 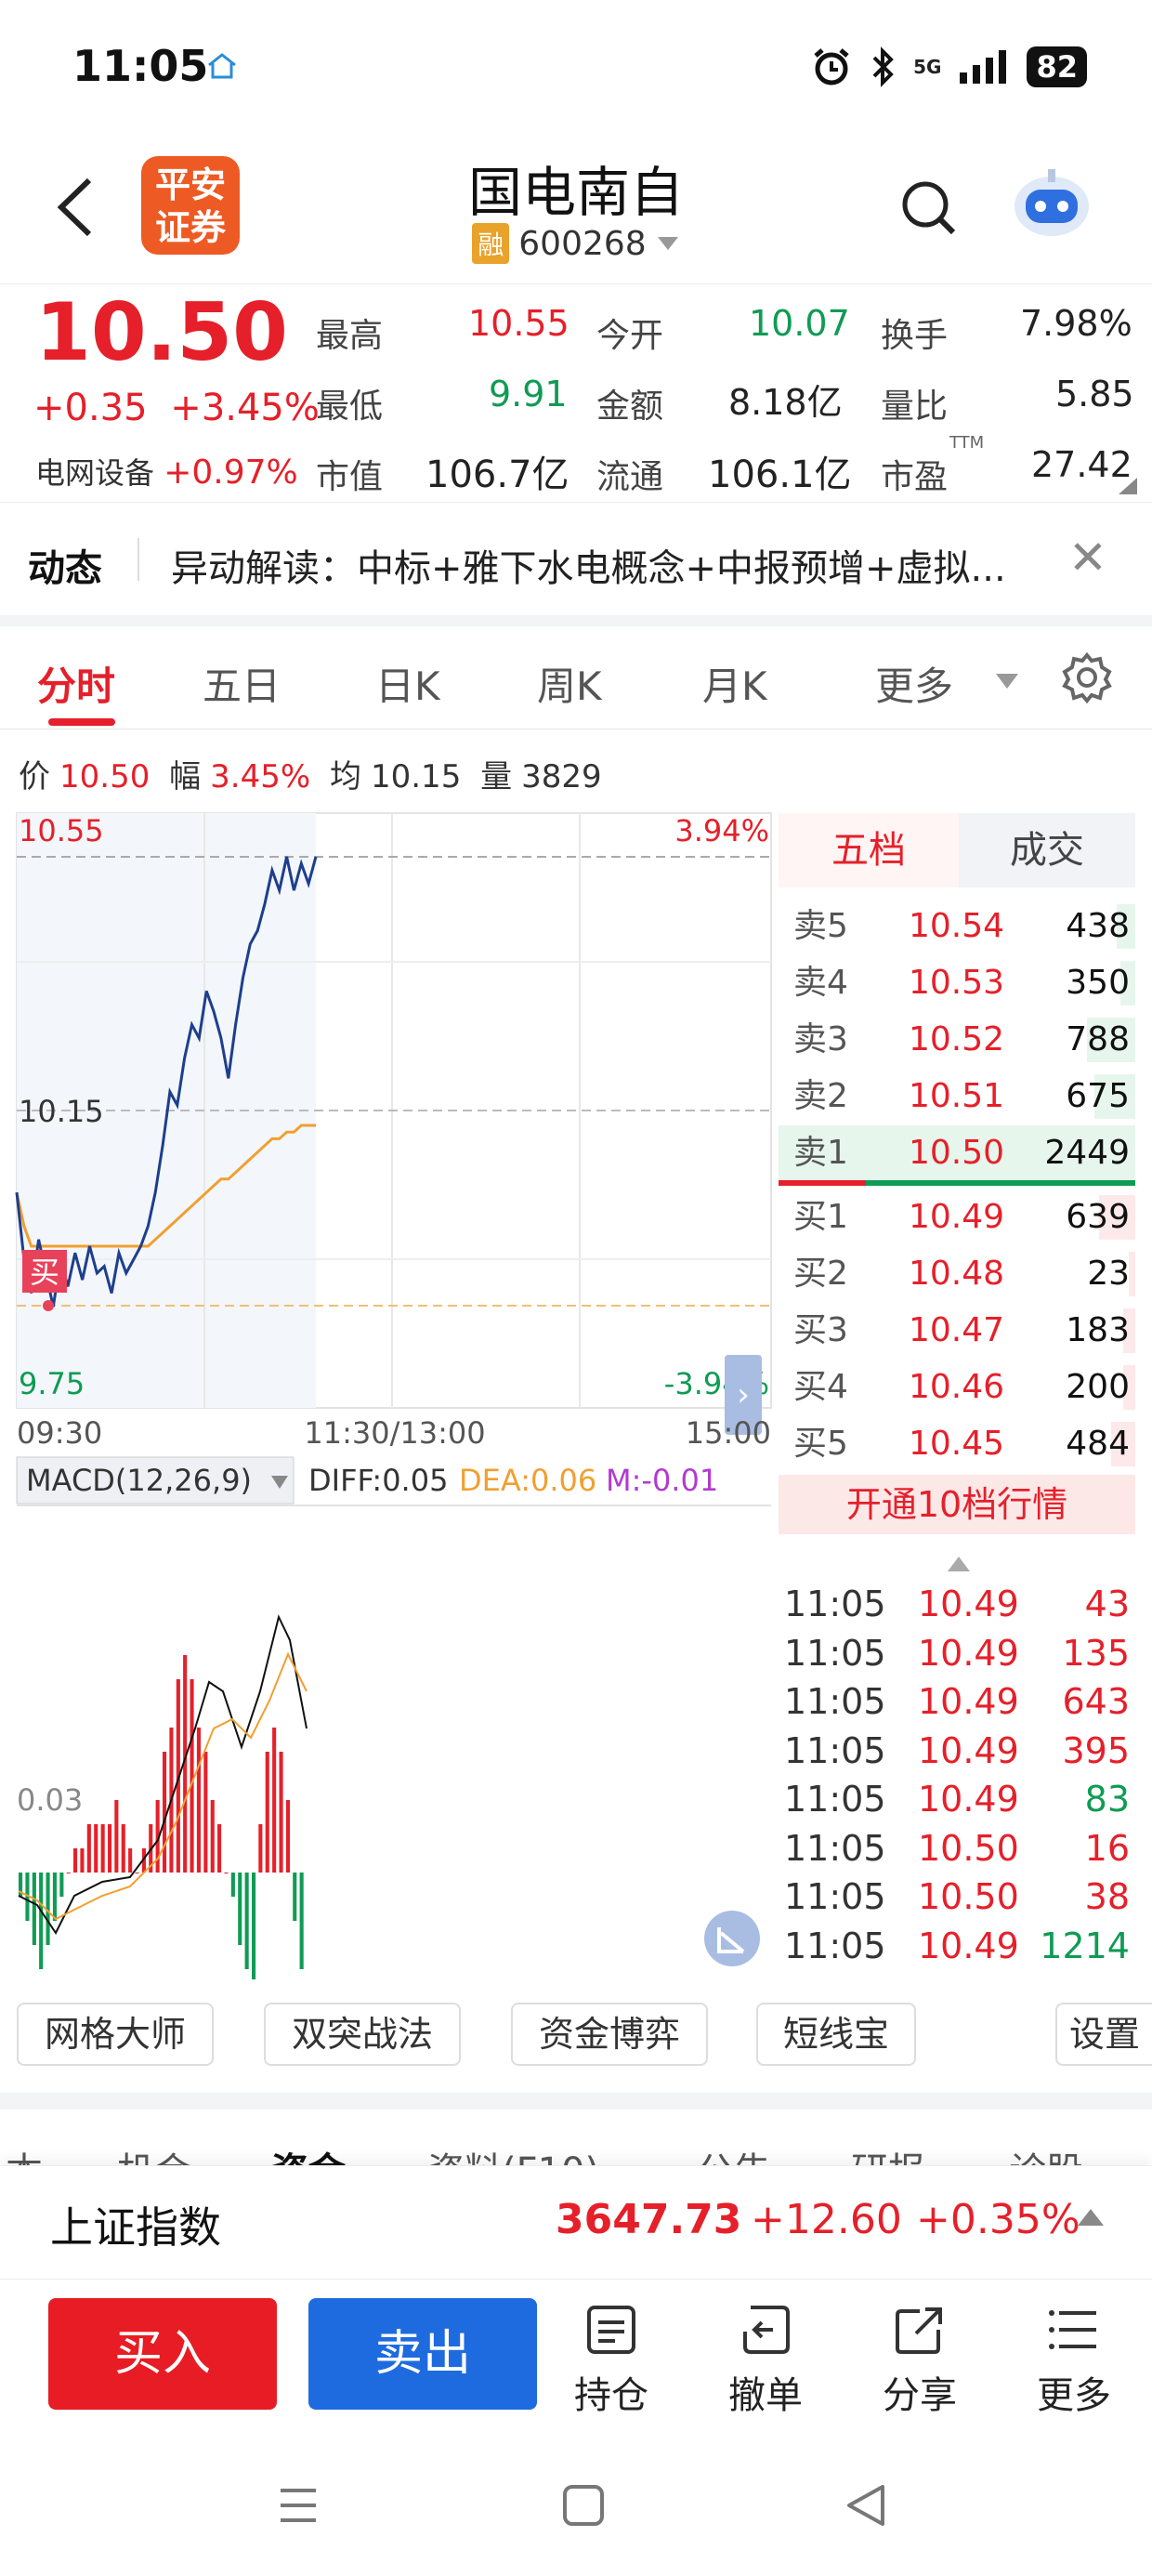 What do you see at coordinates (957, 983) in the screenshot?
I see `ask-row: 卖4 10.53 350` at bounding box center [957, 983].